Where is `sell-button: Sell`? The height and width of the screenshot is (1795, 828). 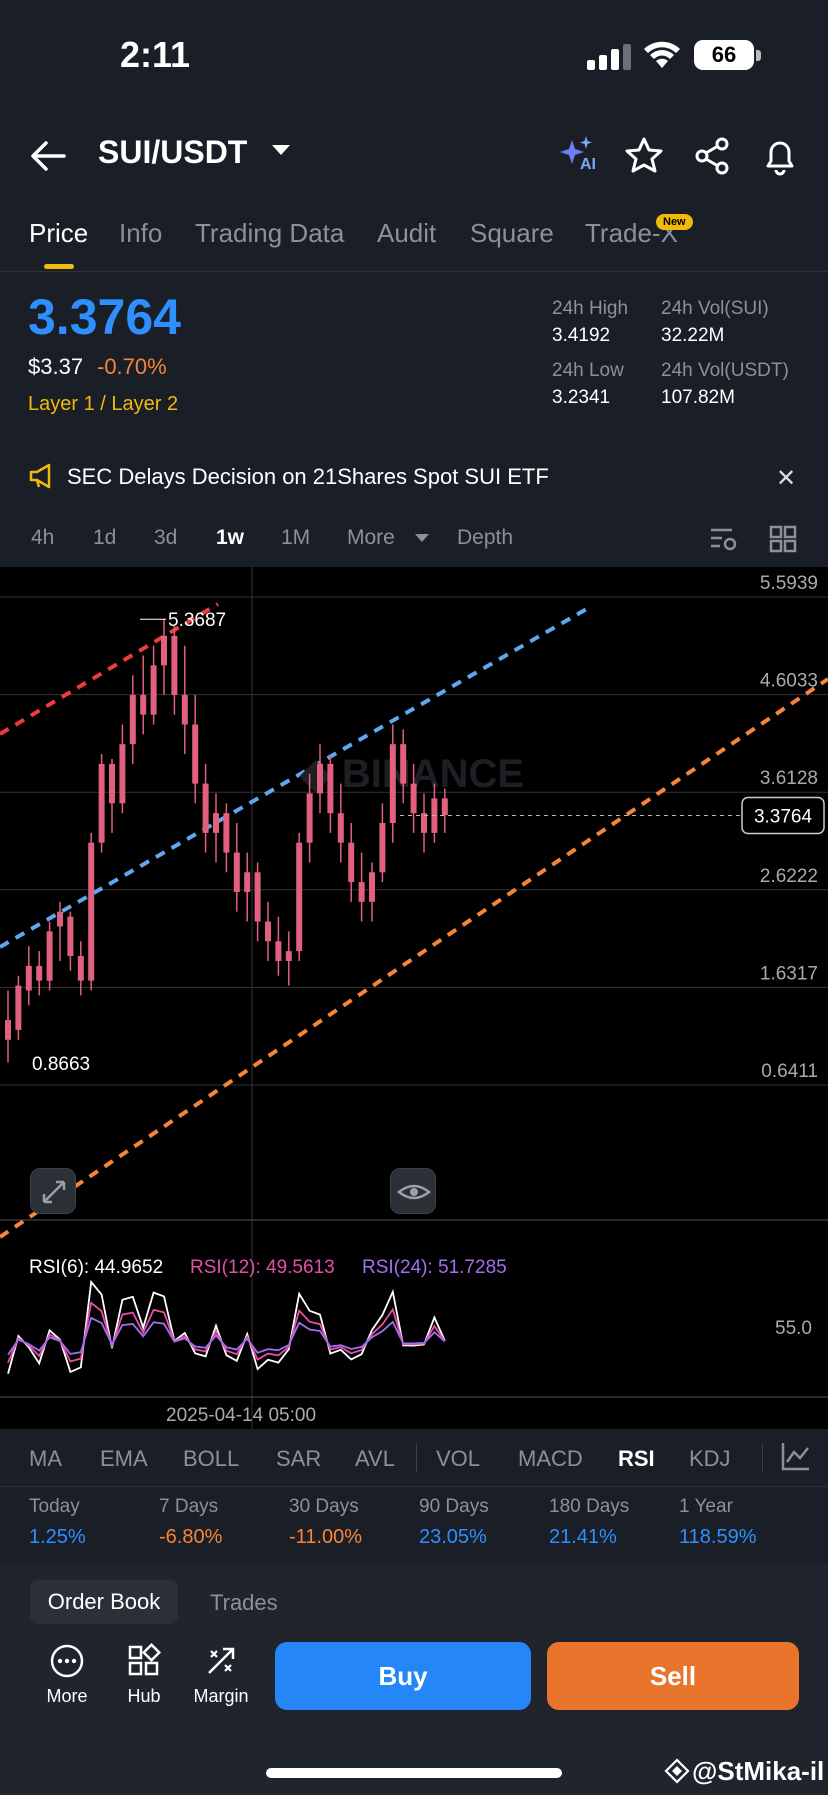
sell-button: Sell is located at coordinates (673, 1676).